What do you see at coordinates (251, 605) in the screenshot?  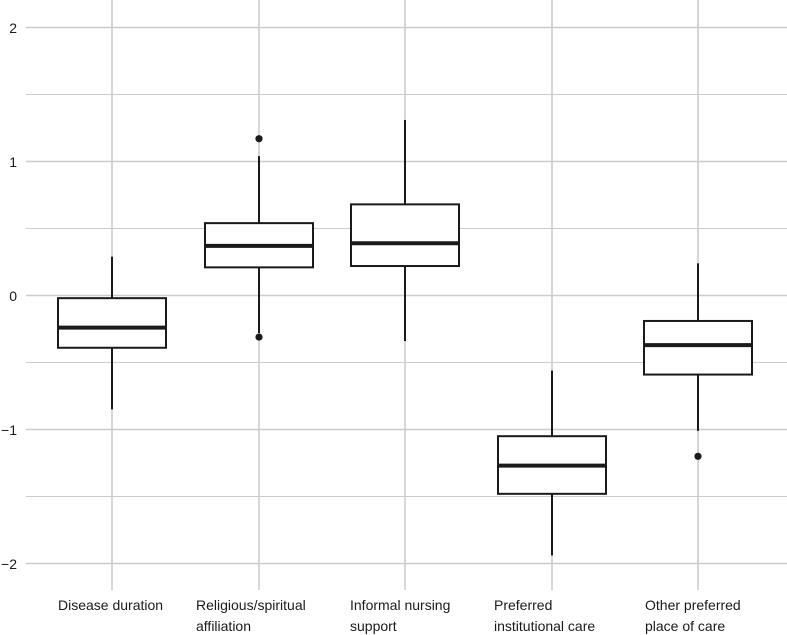 I see `x-tick-label-religious-spiritual-affiliation: Religious/spiritual` at bounding box center [251, 605].